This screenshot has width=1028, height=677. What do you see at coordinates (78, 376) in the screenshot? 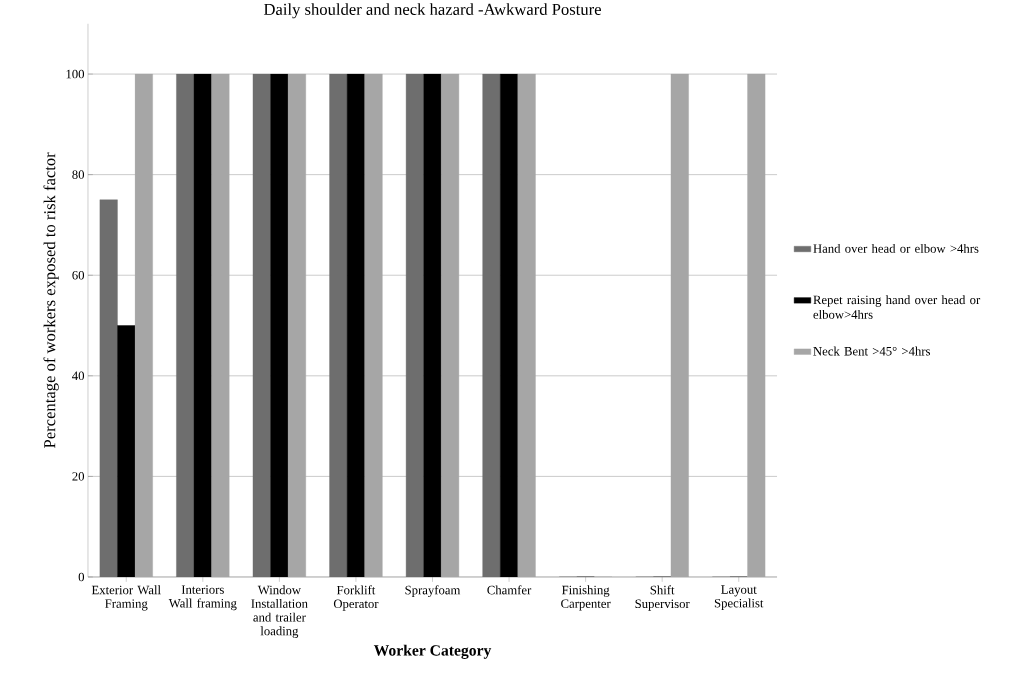
I see `y-tick-label: 40` at bounding box center [78, 376].